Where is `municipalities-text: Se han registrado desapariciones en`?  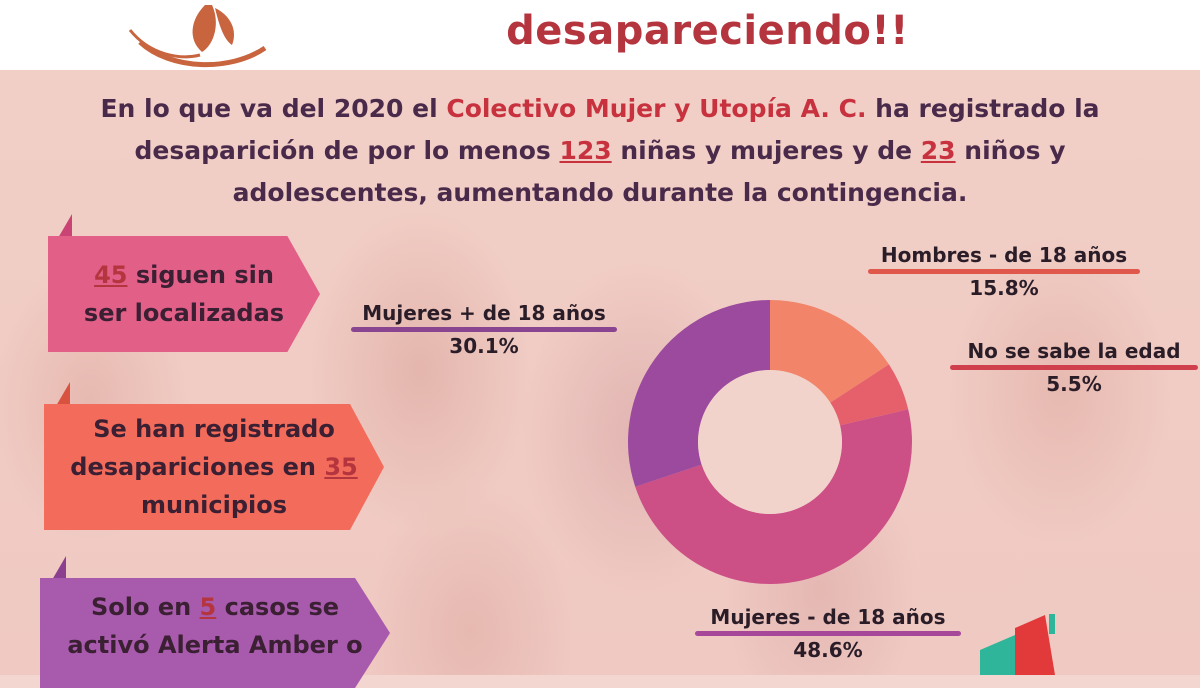 municipalities-text: Se han registrado desapariciones en is located at coordinates (202, 448).